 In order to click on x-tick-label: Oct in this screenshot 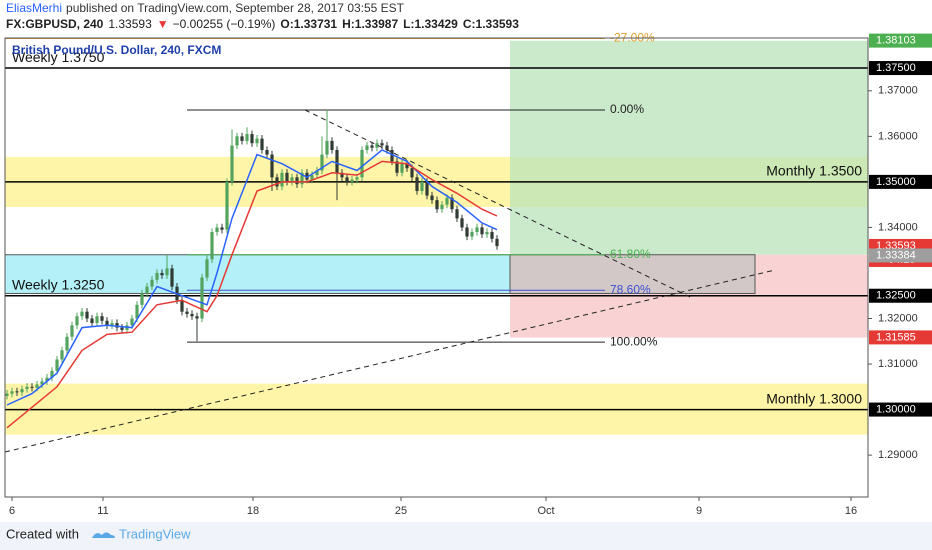, I will do `click(545, 511)`.